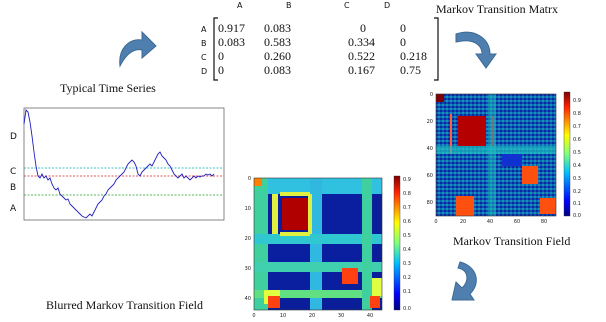 The image size is (606, 322). What do you see at coordinates (577, 192) in the screenshot?
I see `mtf-colorbar-tick: 0.2` at bounding box center [577, 192].